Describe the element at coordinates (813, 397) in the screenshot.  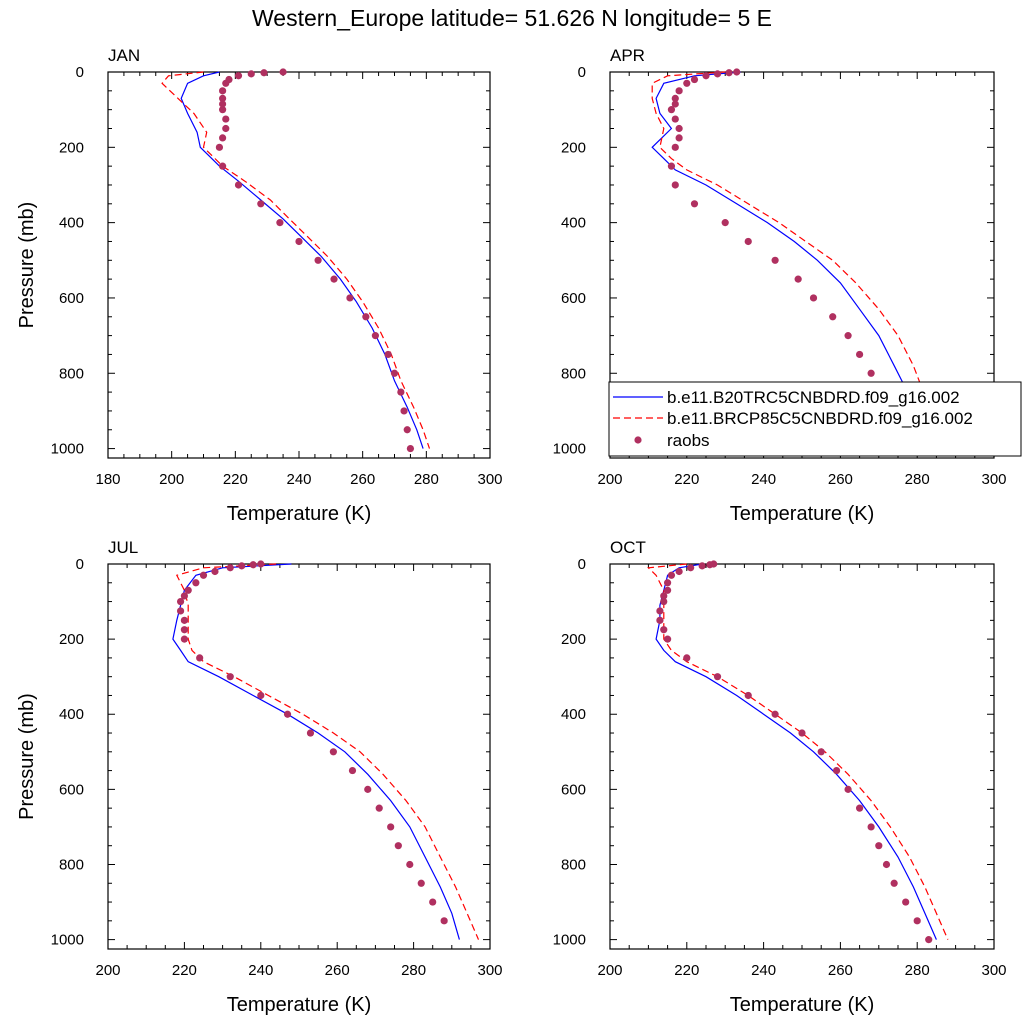
I see `legend-entry: b.e11.B20TRC5CNBDRD.f09_g16.002` at that location.